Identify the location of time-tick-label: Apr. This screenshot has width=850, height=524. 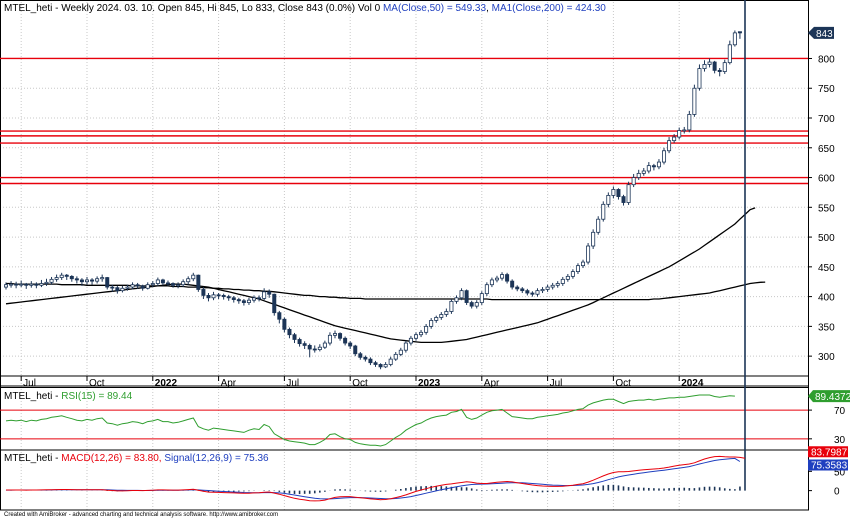
(229, 383).